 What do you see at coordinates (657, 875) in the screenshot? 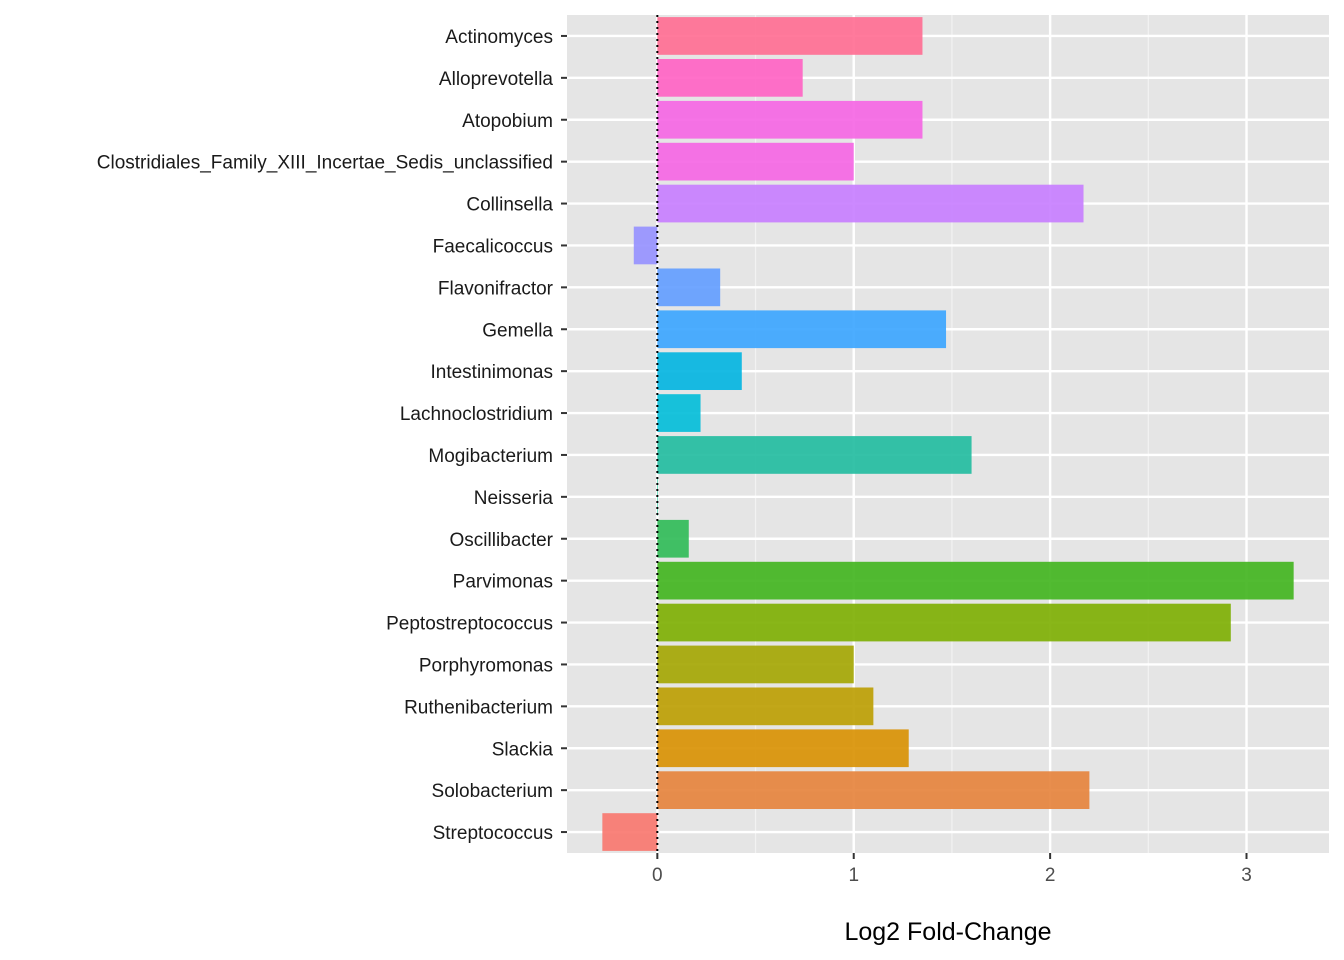
I see `x-tick-label: 0` at bounding box center [657, 875].